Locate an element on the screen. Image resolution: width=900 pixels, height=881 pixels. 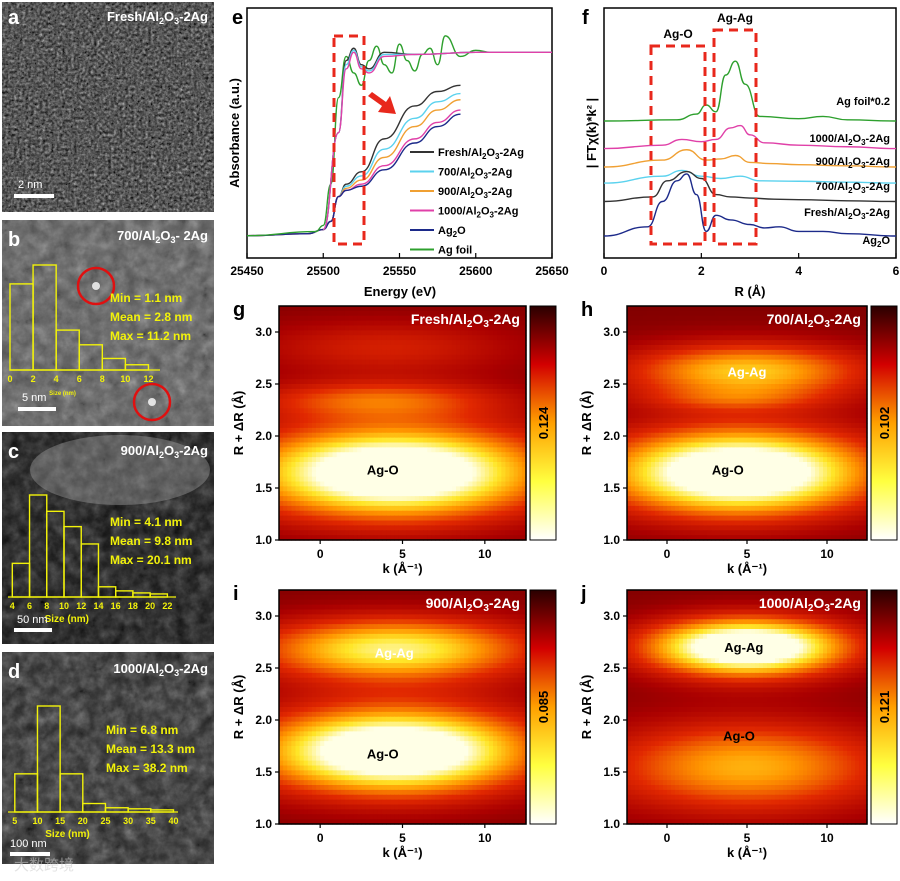
scale-bar-d is located at coordinates (30, 854).